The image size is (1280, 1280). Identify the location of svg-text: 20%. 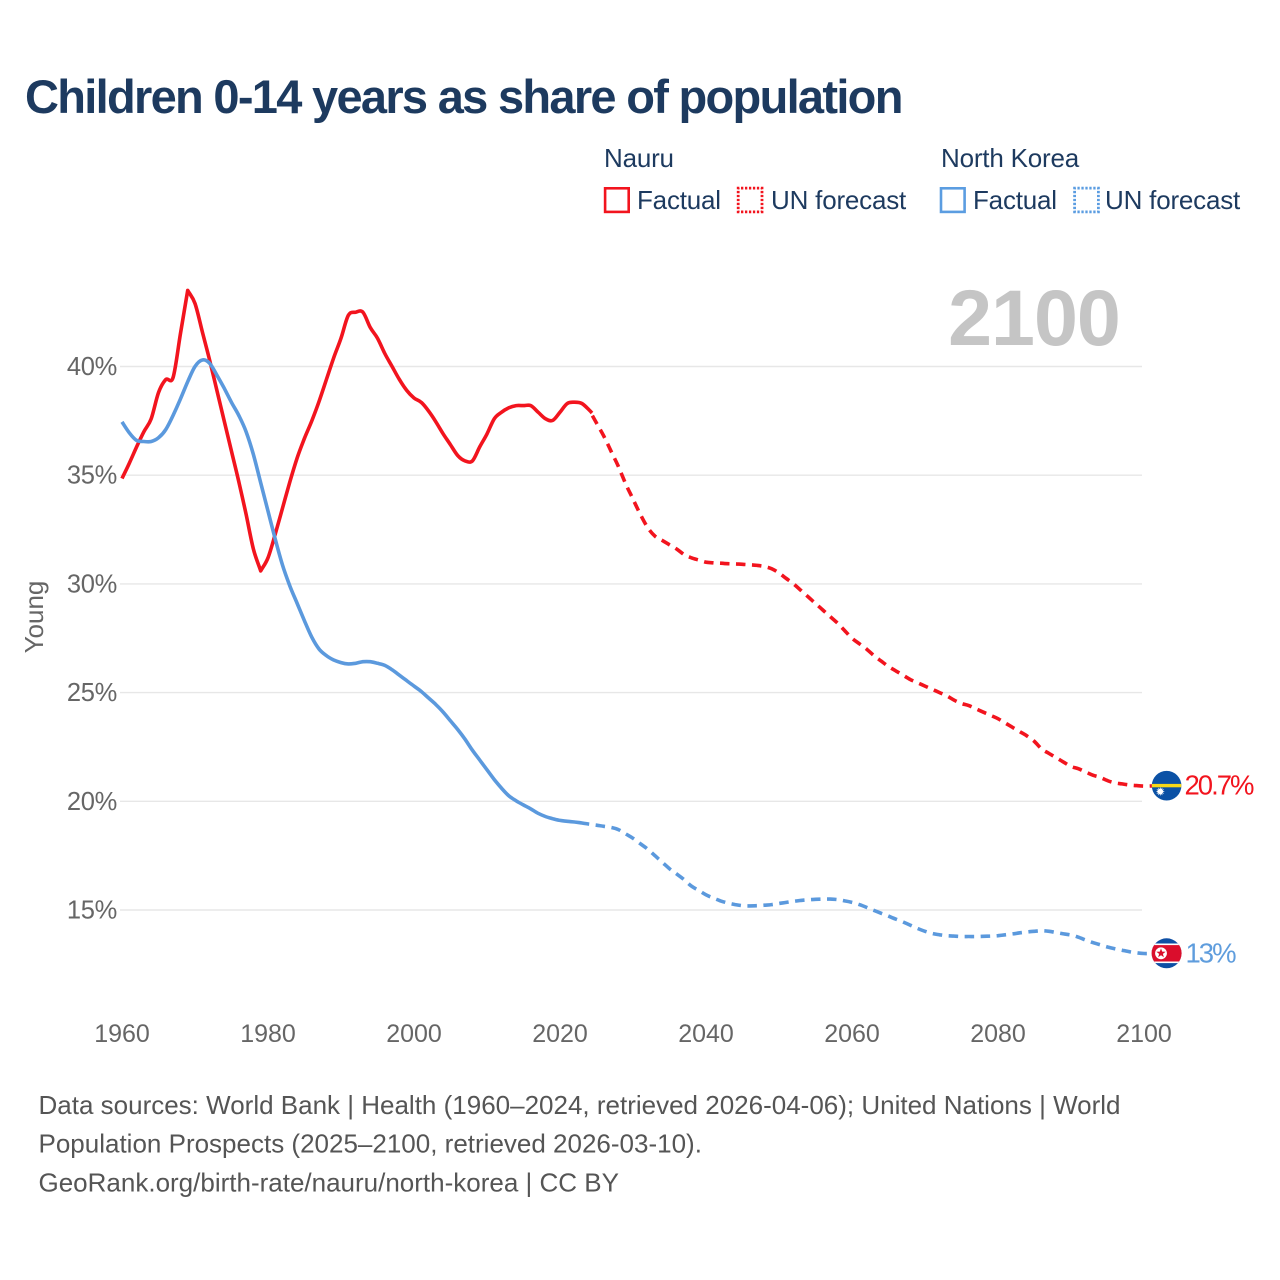
(92, 802).